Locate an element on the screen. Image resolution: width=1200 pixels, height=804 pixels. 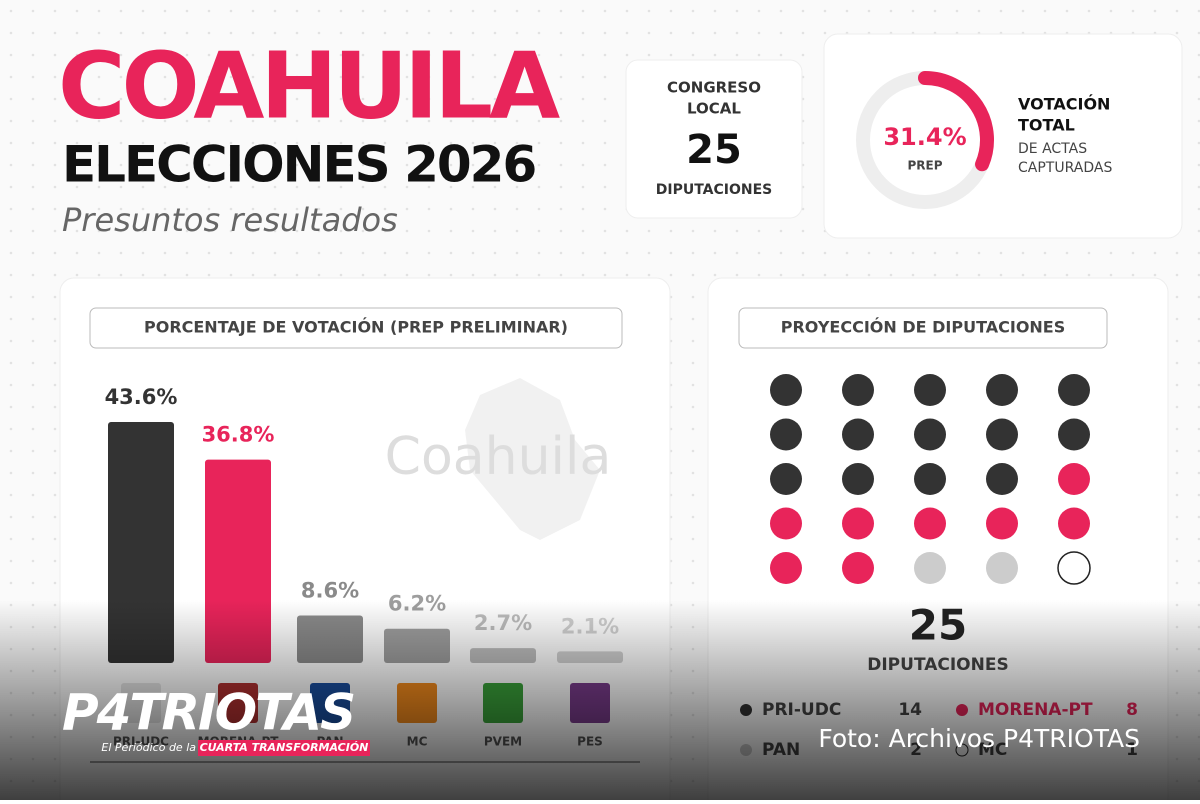
brand-tag: El Periódico de la is located at coordinates (148, 747).